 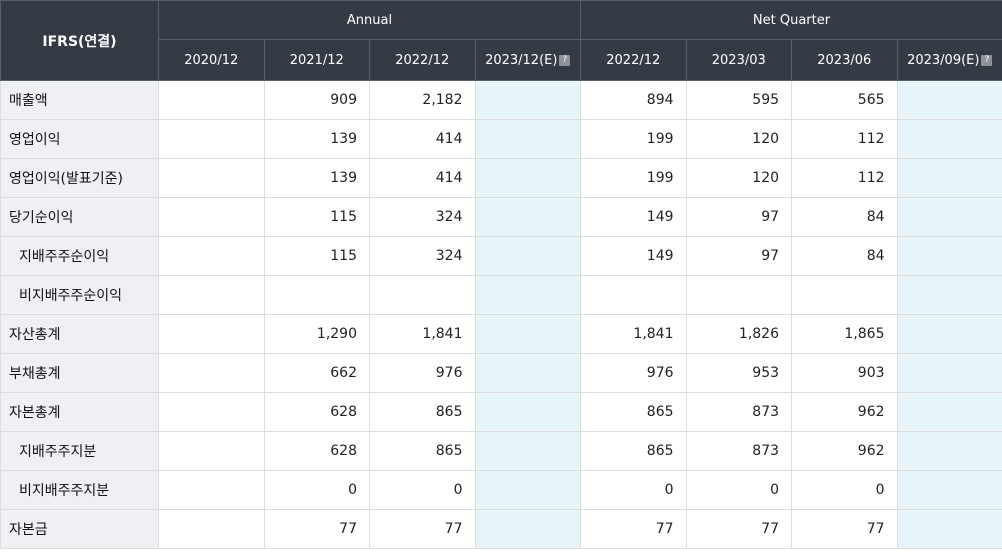 I want to click on table-row: 영업이익 139 414 199 120 112, so click(x=501, y=139).